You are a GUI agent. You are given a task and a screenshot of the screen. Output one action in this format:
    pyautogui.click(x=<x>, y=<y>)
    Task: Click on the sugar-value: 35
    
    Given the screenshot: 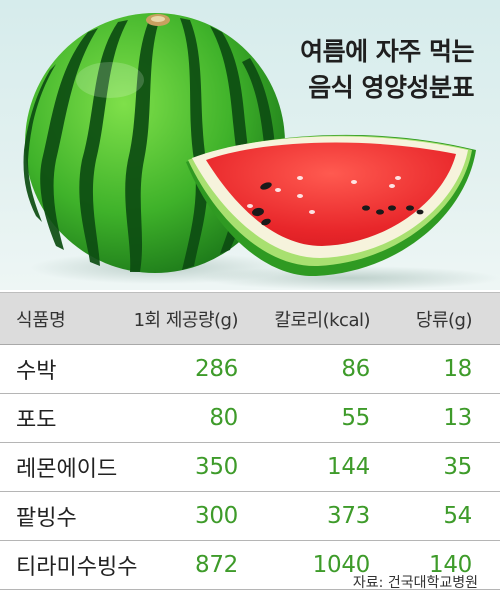 What is the action you would take?
    pyautogui.click(x=457, y=467)
    